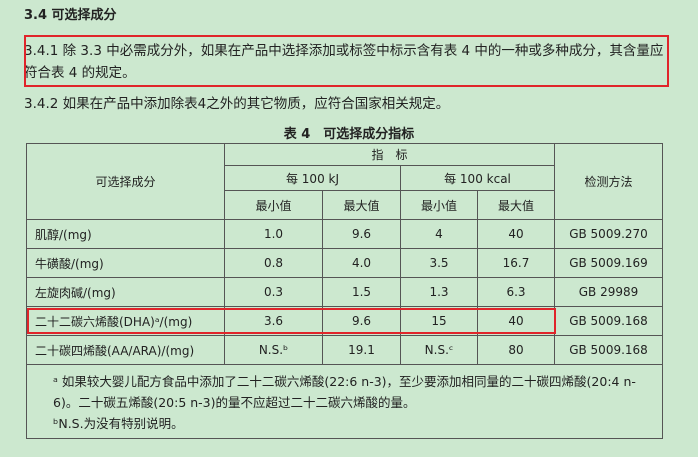 The image size is (698, 457). I want to click on table-cell: 肌醇/(mg), so click(125, 234).